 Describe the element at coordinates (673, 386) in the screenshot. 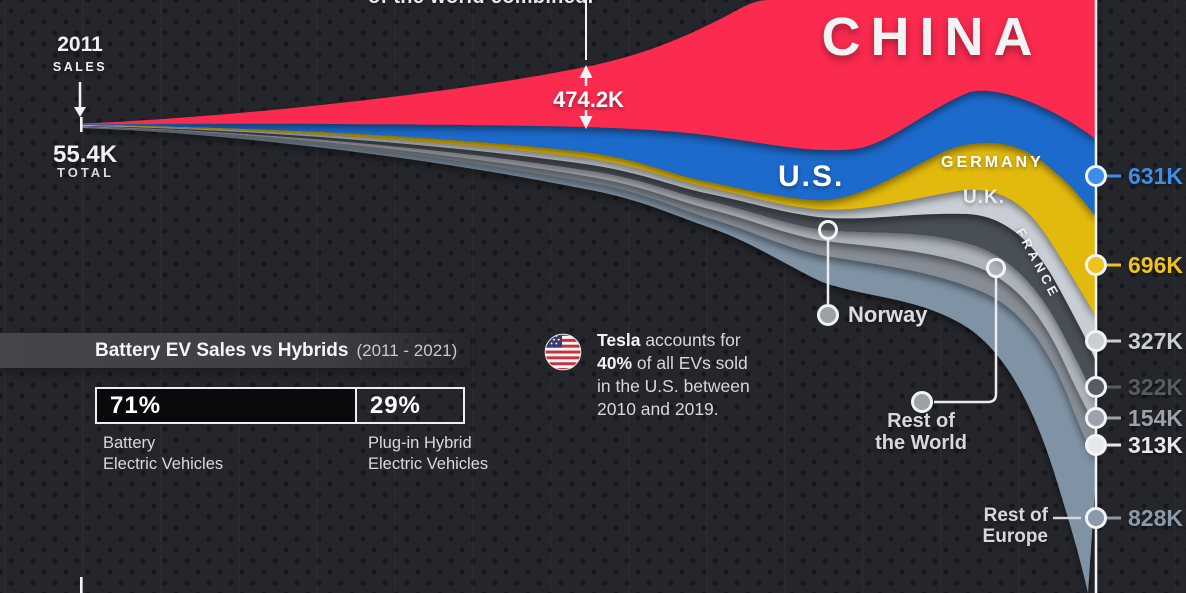

I see `tesla-fact-line3: in the U.S. between` at that location.